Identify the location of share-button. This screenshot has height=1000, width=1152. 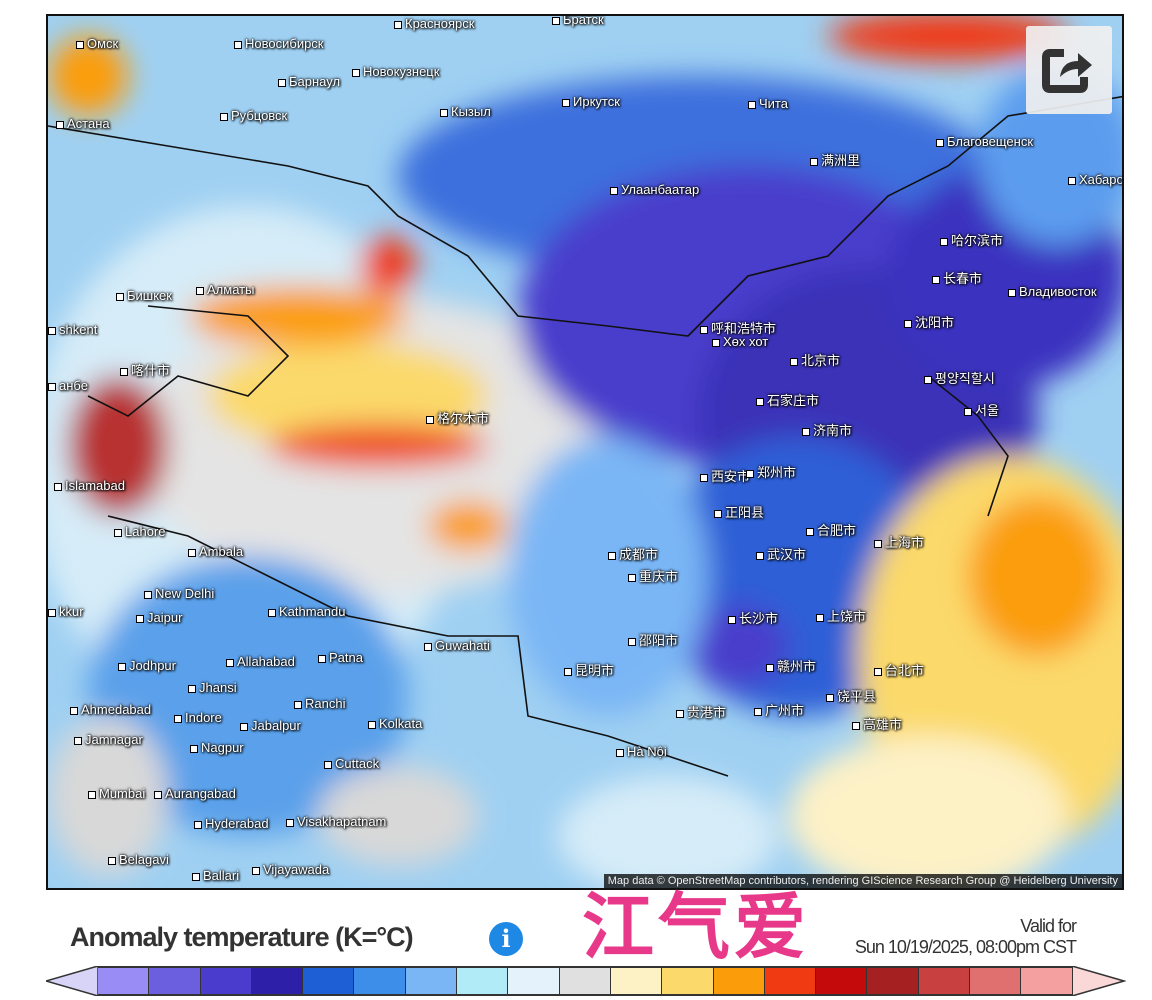
(1069, 70).